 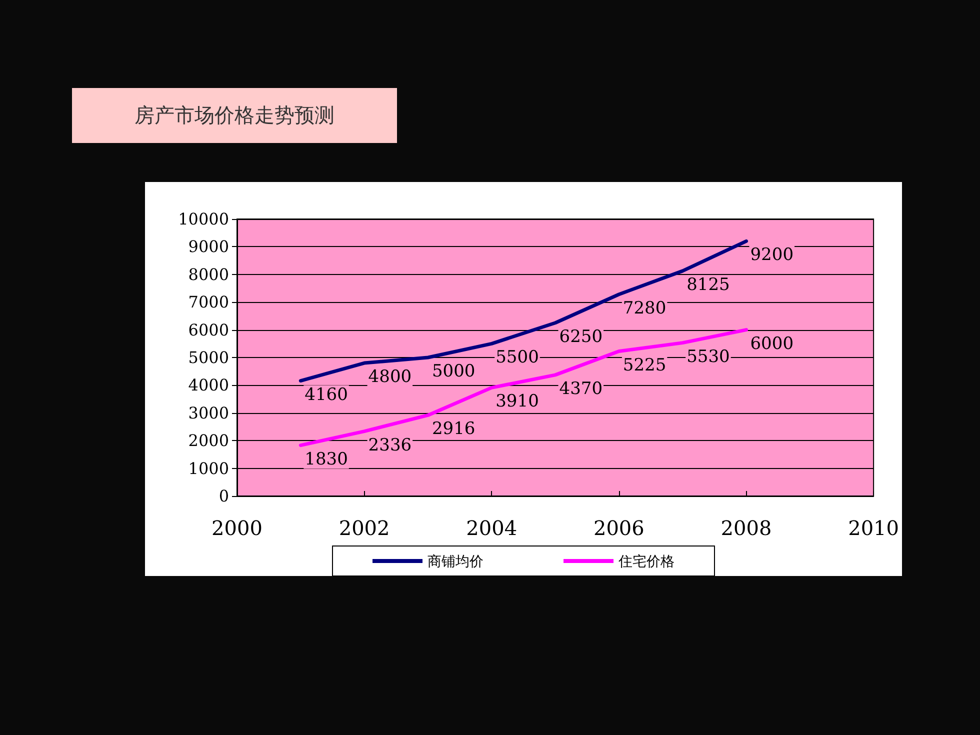 What do you see at coordinates (364, 528) in the screenshot?
I see `x-tick-label: 2002` at bounding box center [364, 528].